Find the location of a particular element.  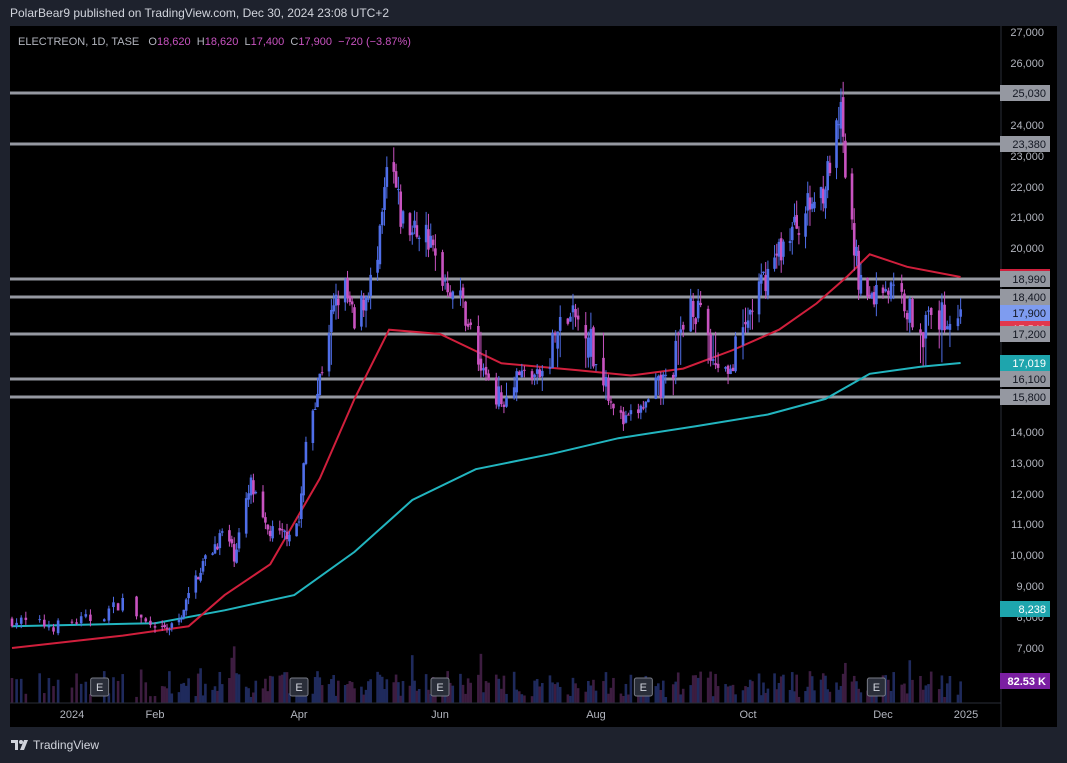

y-tick-label: 12,000 is located at coordinates (1027, 495).